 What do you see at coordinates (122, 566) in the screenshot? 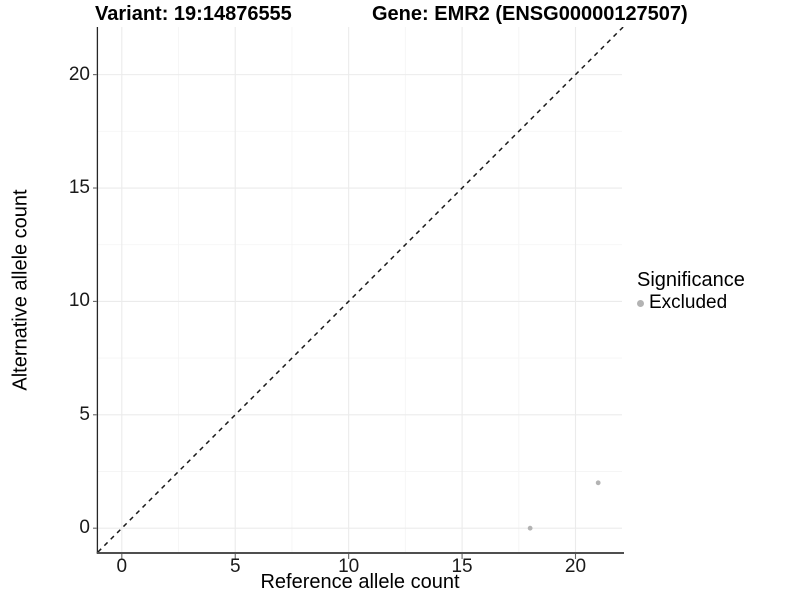
I see `x-tick-label: 0` at bounding box center [122, 566].